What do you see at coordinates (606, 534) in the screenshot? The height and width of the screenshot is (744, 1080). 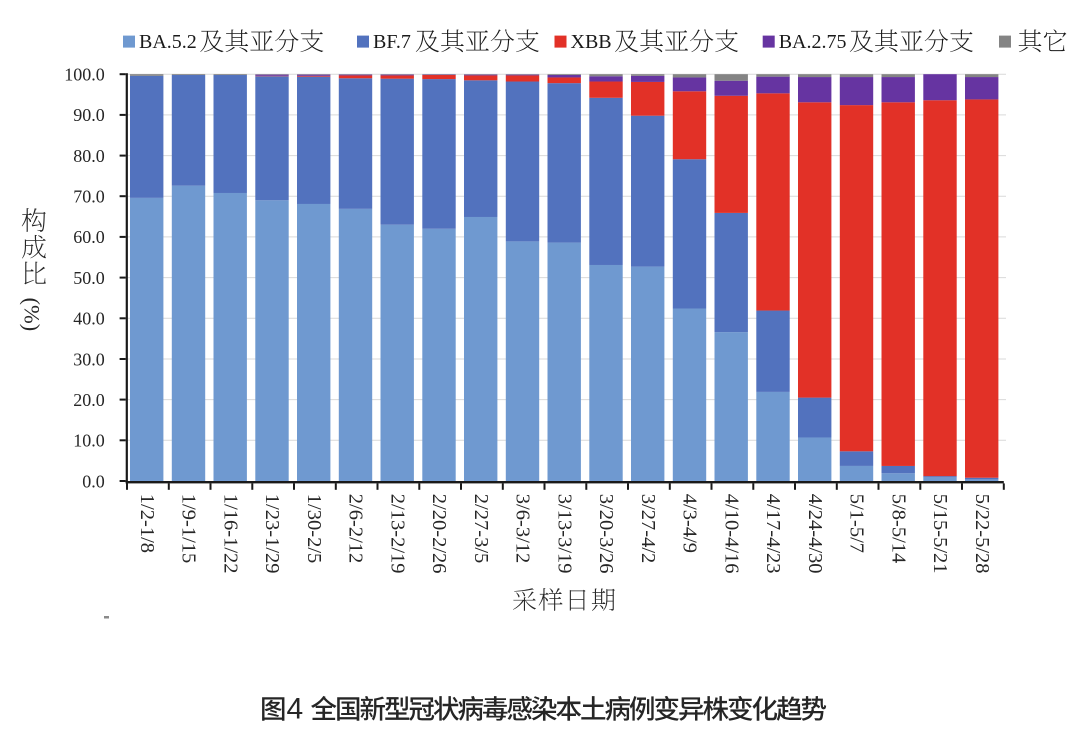 I see `svg-text: 3/20-3/26` at bounding box center [606, 534].